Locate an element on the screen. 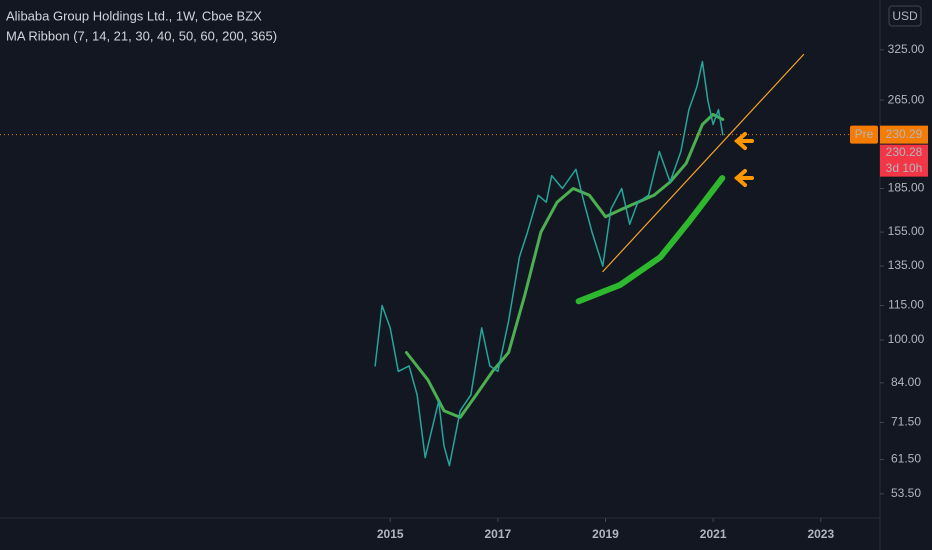 This screenshot has height=550, width=932. pre-value-box is located at coordinates (904, 134).